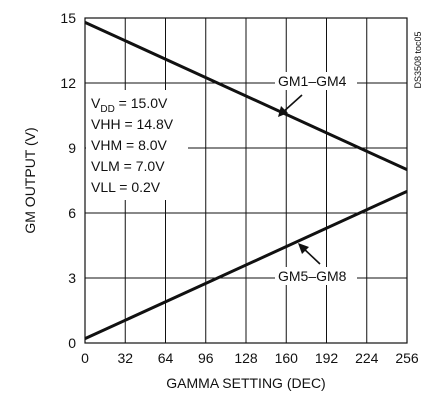 The width and height of the screenshot is (425, 405). What do you see at coordinates (312, 81) in the screenshot?
I see `series1-label: GM1–GM4` at bounding box center [312, 81].